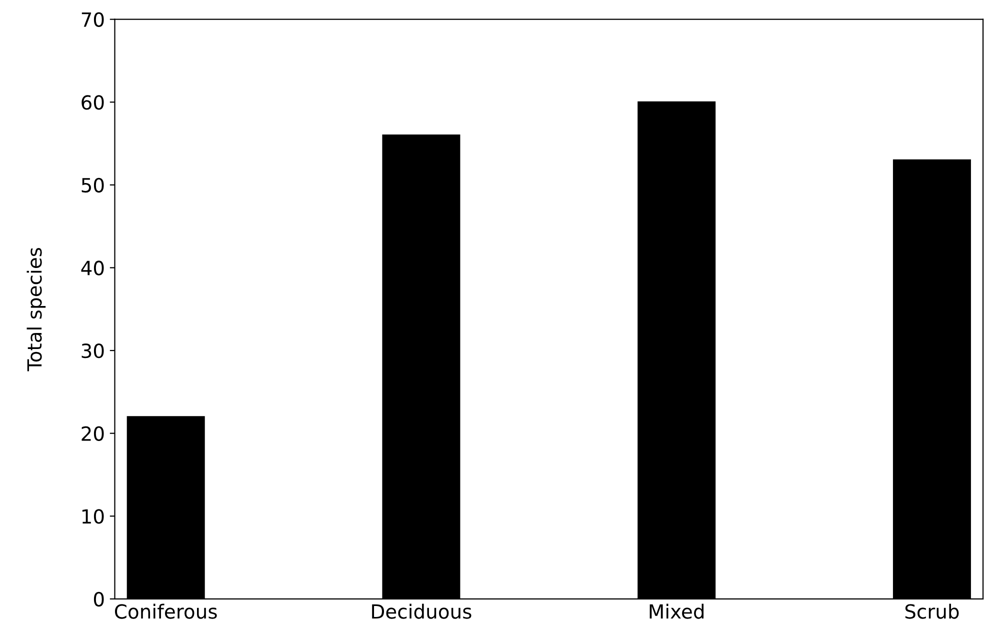 This screenshot has width=998, height=644. What do you see at coordinates (165, 611) in the screenshot?
I see `x-tick-label: Coniferous` at bounding box center [165, 611].